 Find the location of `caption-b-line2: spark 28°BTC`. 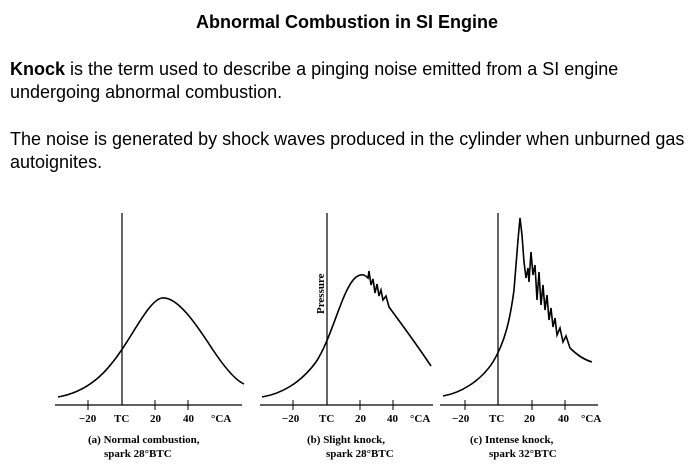

caption-b-line2: spark 28°BTC is located at coordinates (360, 454).